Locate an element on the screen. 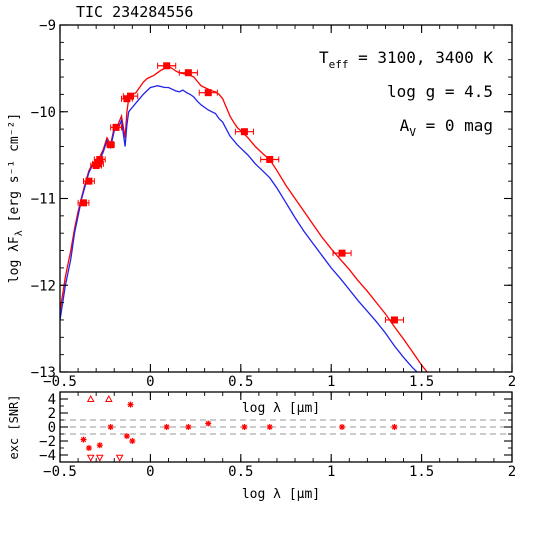 The width and height of the screenshot is (538, 533). y-tick-label: 0 is located at coordinates (52, 428).